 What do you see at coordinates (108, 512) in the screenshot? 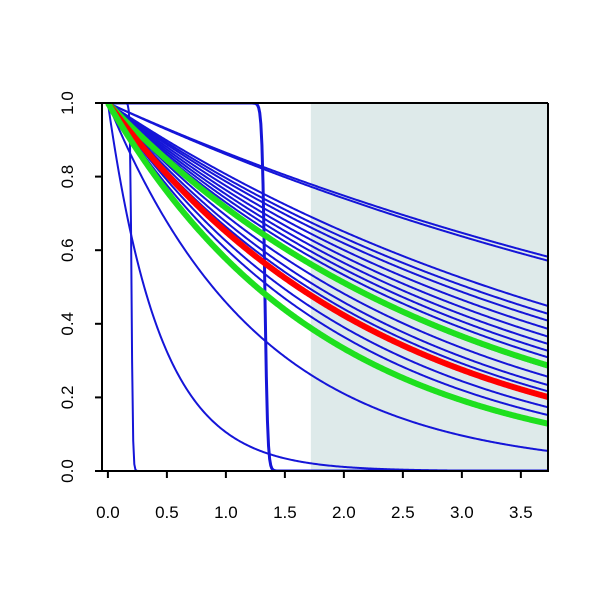
I see `x-tick-label: 0.0` at bounding box center [108, 512].